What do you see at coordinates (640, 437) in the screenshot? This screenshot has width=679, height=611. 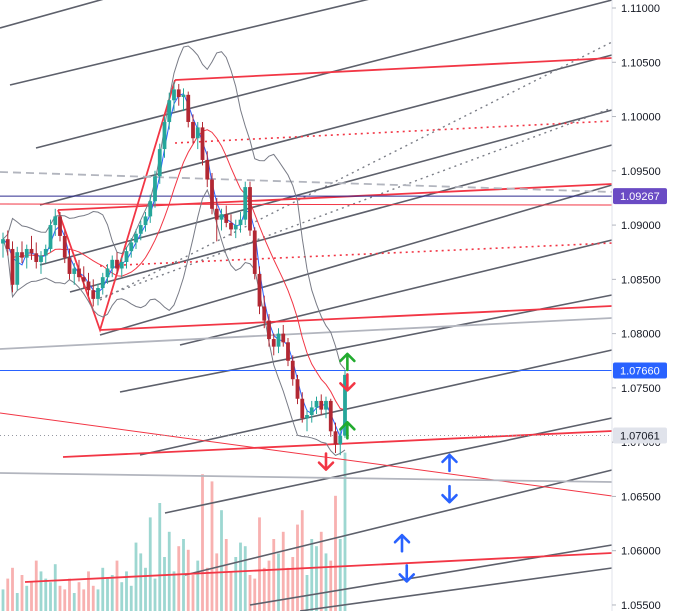 I see `price-badge-label: 1.07061` at bounding box center [640, 437].